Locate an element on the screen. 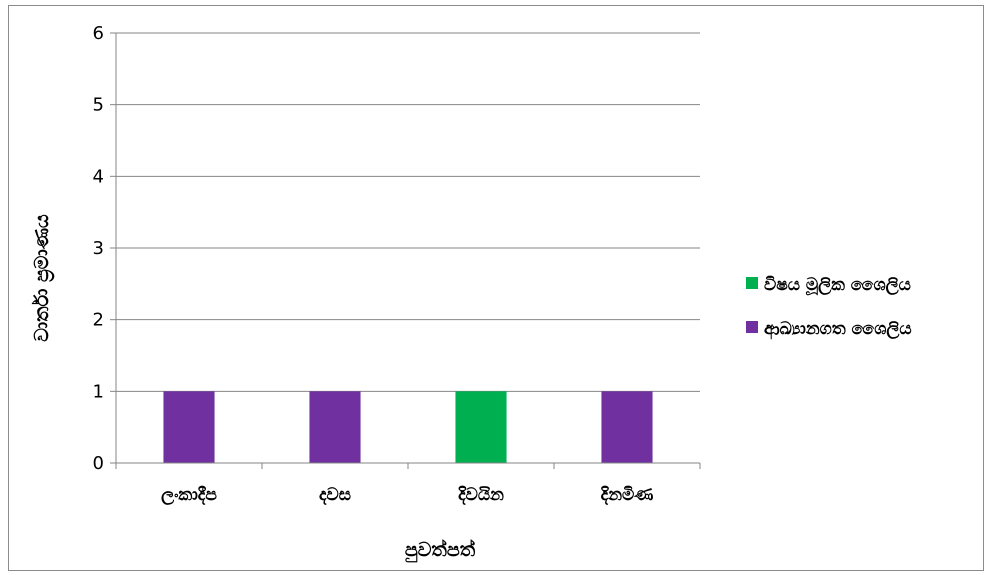 This screenshot has width=993, height=575. y-axis-title: වාර්තා ප්‍රමාණය is located at coordinates (43, 278).